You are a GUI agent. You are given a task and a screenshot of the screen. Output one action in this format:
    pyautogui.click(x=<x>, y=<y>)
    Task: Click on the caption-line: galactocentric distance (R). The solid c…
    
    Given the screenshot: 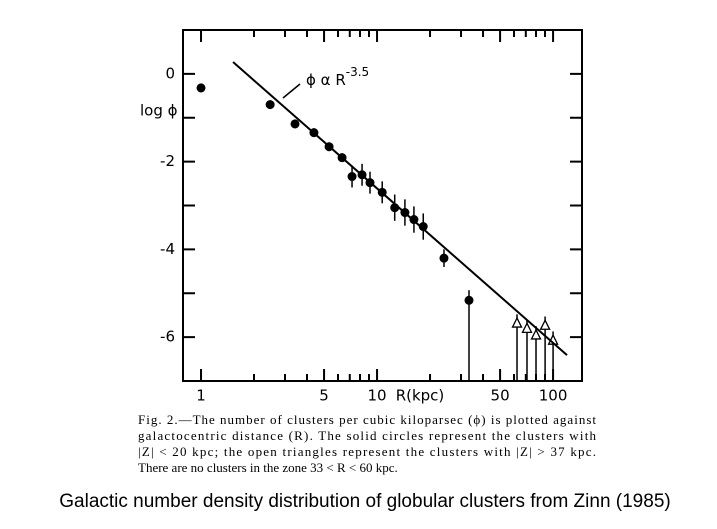 What is the action you would take?
    pyautogui.click(x=367, y=435)
    